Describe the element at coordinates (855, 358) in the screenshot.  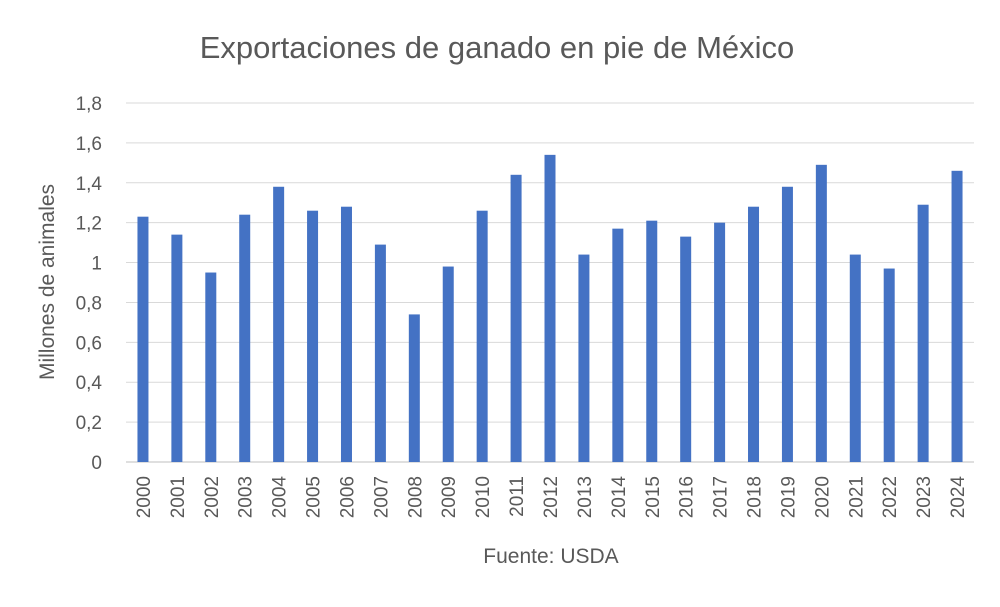
I see `bar-2021` at that location.